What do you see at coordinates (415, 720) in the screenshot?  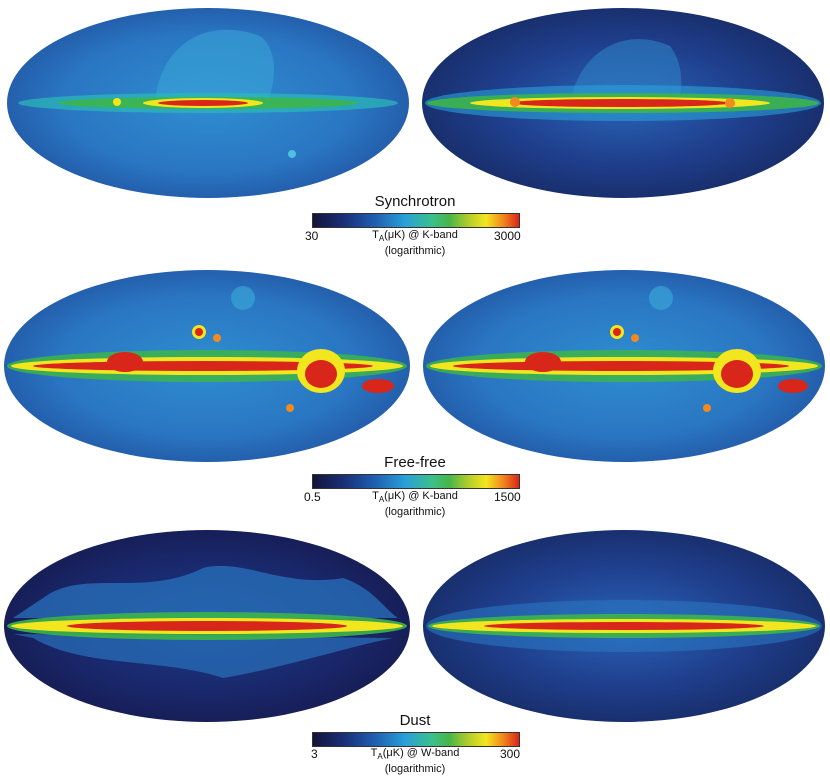 I see `dust-title: Dust` at bounding box center [415, 720].